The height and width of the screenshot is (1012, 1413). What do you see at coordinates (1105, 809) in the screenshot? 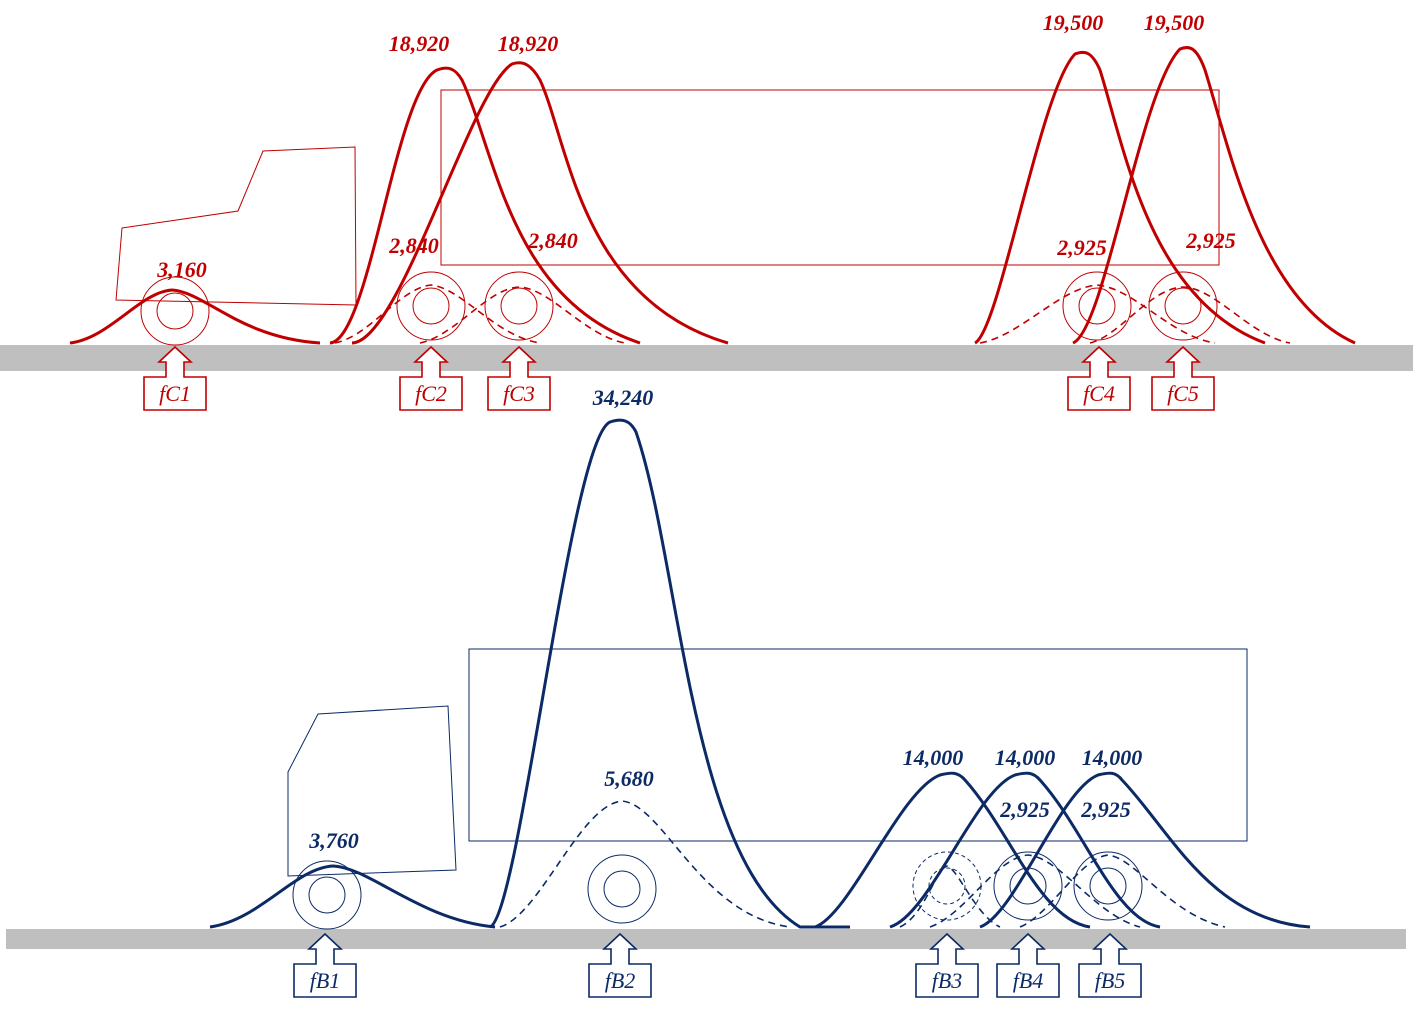
I see `bottom-secondary-label-3: 2,925` at bounding box center [1105, 809].